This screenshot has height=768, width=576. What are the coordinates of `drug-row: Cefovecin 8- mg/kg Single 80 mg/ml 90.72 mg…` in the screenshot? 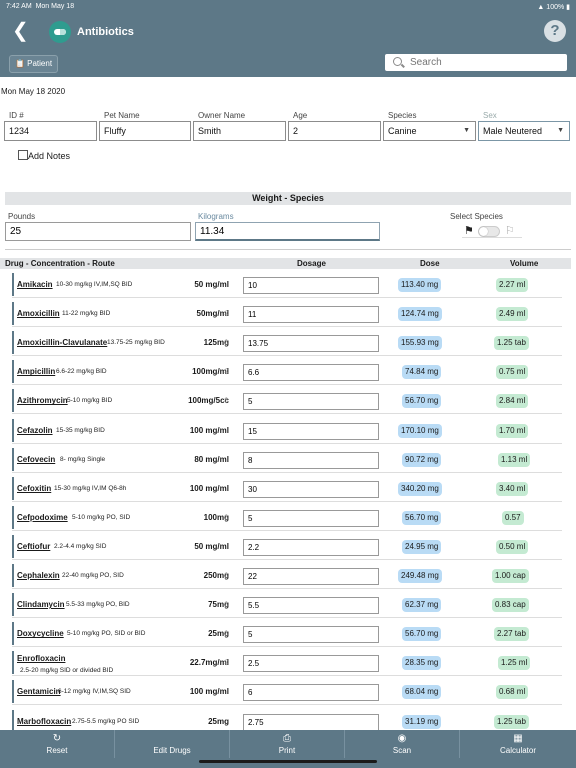 It's located at (287, 459).